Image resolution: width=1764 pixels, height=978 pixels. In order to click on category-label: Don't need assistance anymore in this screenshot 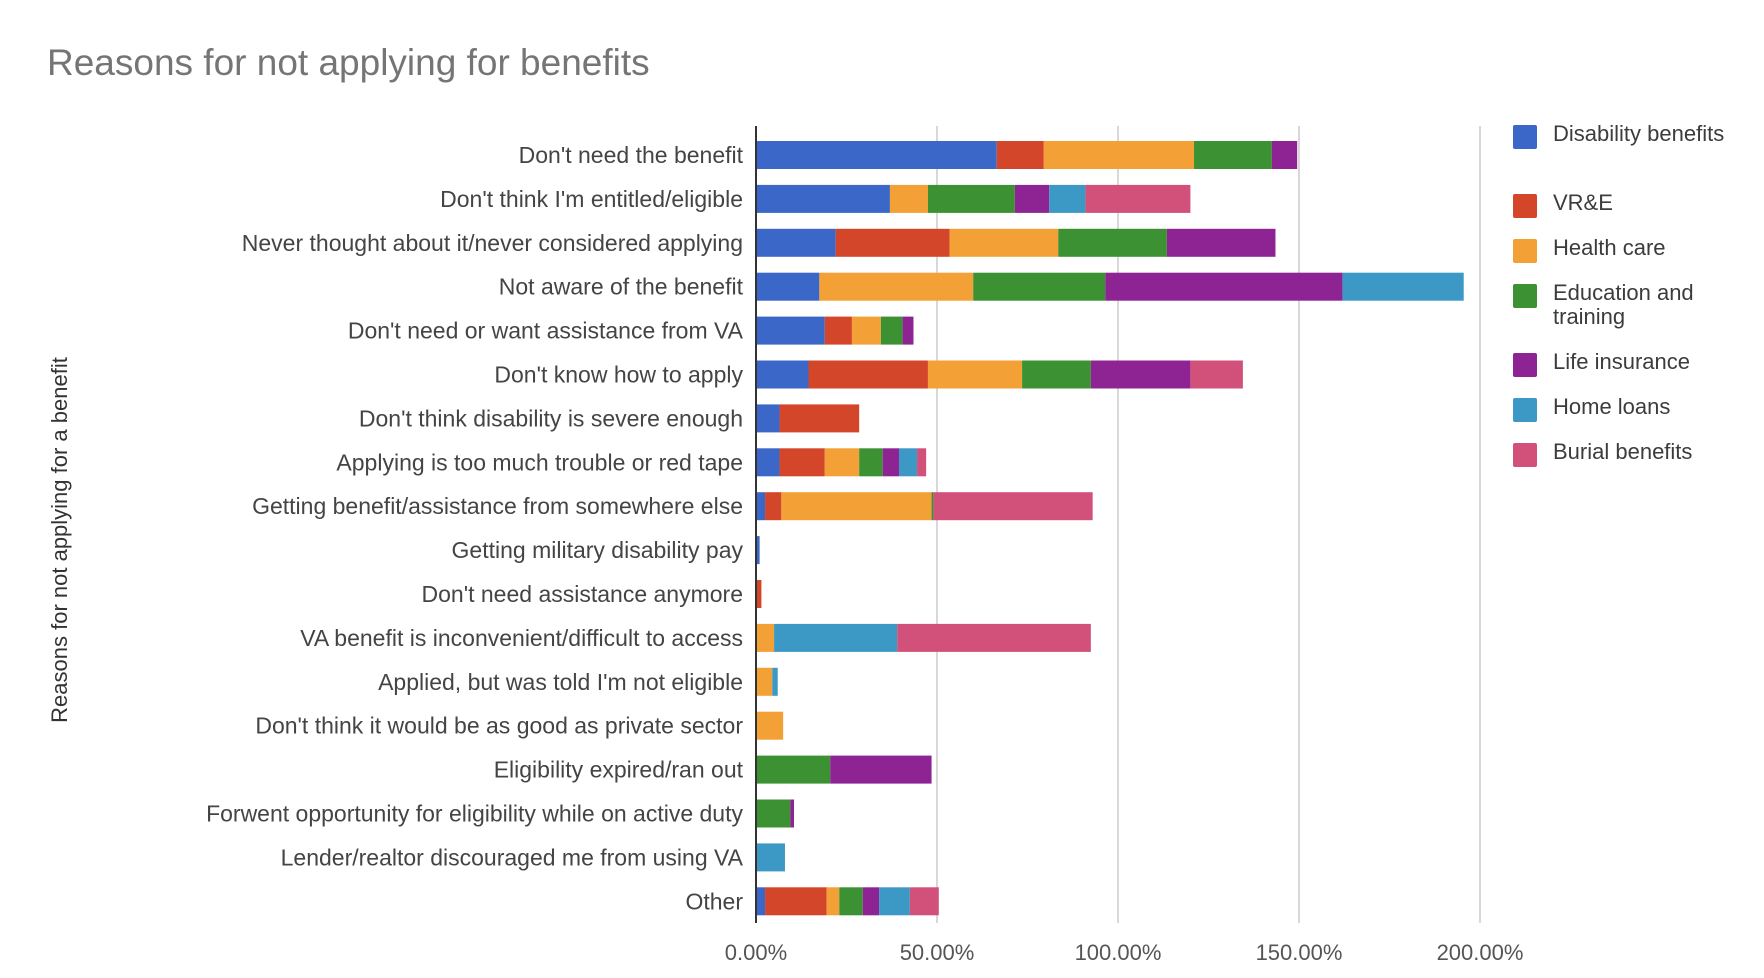, I will do `click(582, 594)`.